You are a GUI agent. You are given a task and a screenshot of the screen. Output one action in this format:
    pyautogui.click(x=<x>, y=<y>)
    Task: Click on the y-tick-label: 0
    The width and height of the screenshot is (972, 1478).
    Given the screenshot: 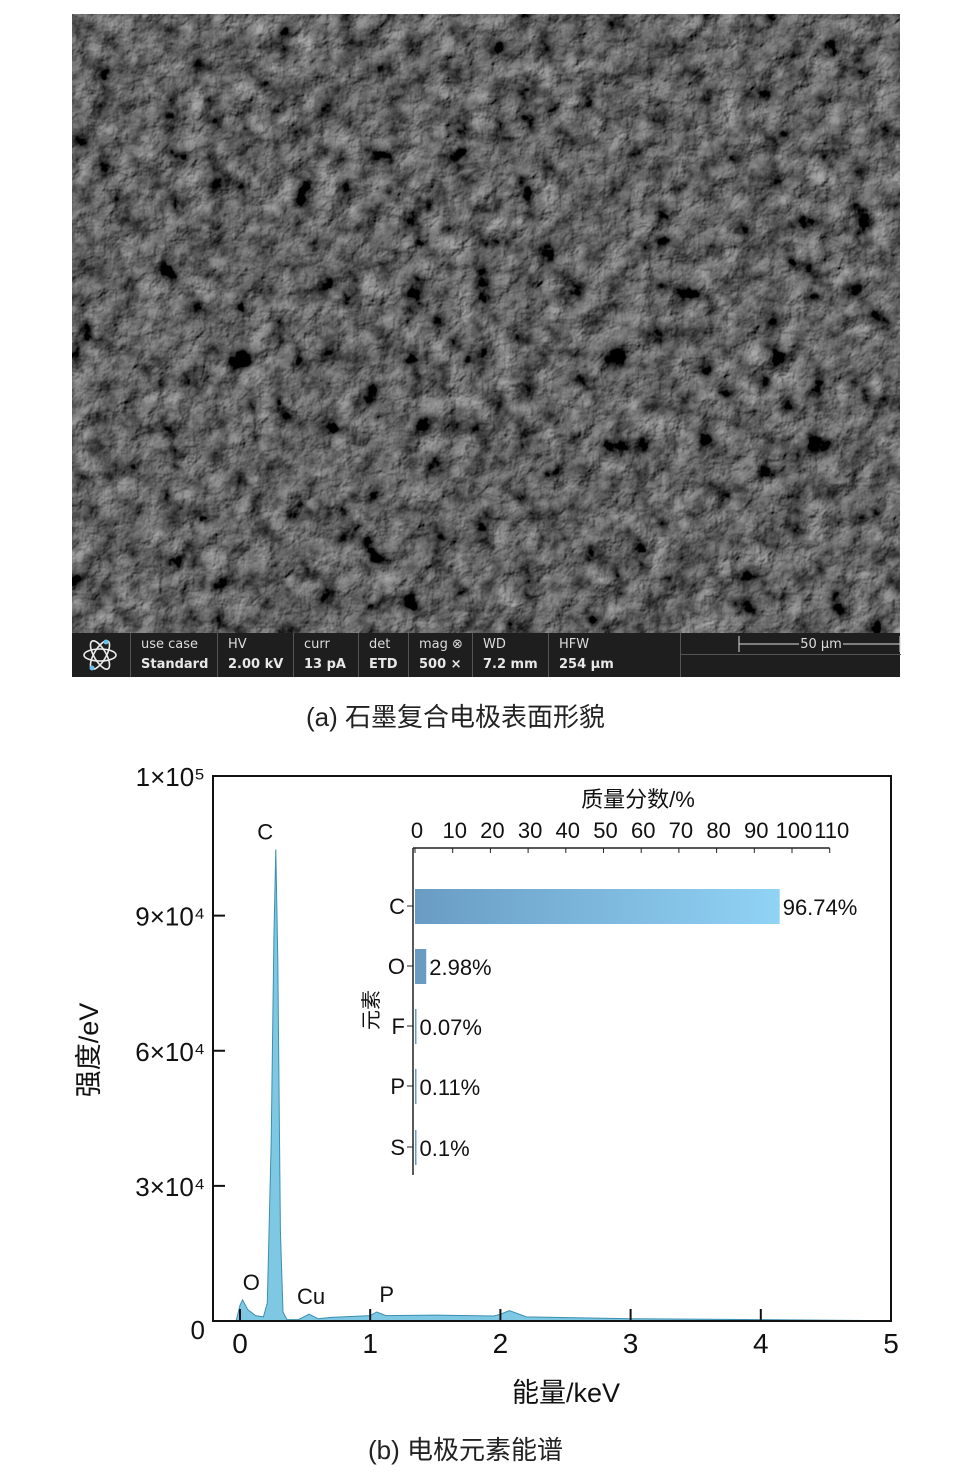 What is the action you would take?
    pyautogui.click(x=198, y=1330)
    